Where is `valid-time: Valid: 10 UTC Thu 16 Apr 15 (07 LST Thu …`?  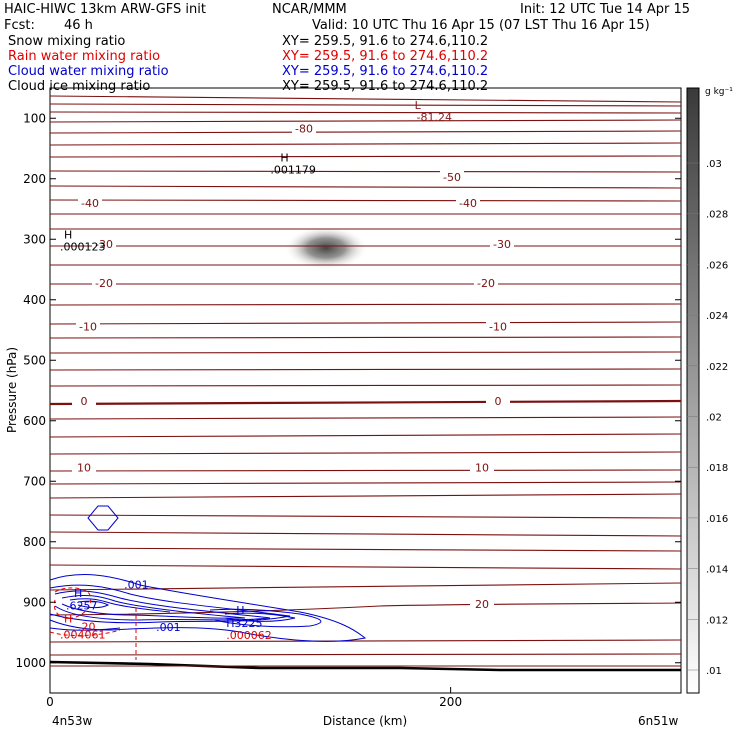 valid-time: Valid: 10 UTC Thu 16 Apr 15 (07 LST Thu … is located at coordinates (481, 25).